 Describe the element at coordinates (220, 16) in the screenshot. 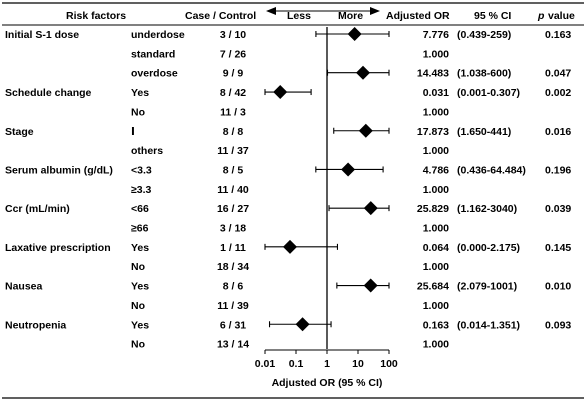

I see `header-case-control: Case / Control` at that location.